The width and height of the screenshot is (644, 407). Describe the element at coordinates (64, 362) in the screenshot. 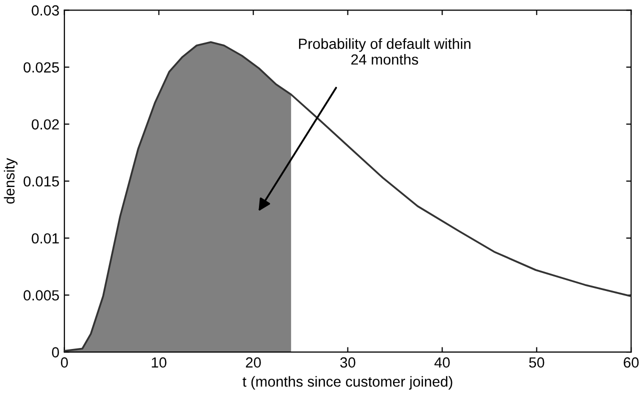

I see `x-tick-label: 0` at that location.